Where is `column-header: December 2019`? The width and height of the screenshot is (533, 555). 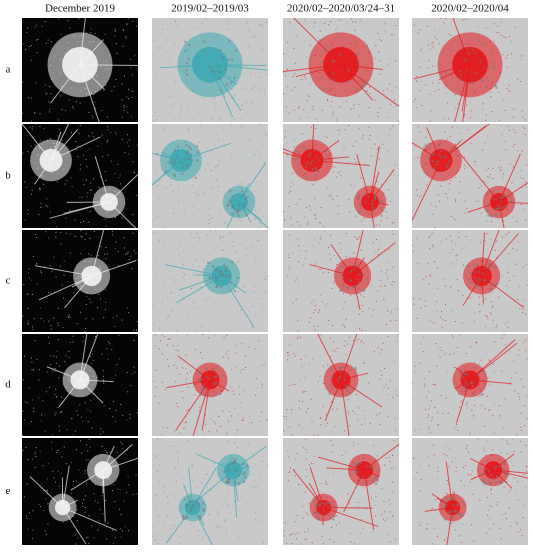 column-header: December 2019 is located at coordinates (80, 9).